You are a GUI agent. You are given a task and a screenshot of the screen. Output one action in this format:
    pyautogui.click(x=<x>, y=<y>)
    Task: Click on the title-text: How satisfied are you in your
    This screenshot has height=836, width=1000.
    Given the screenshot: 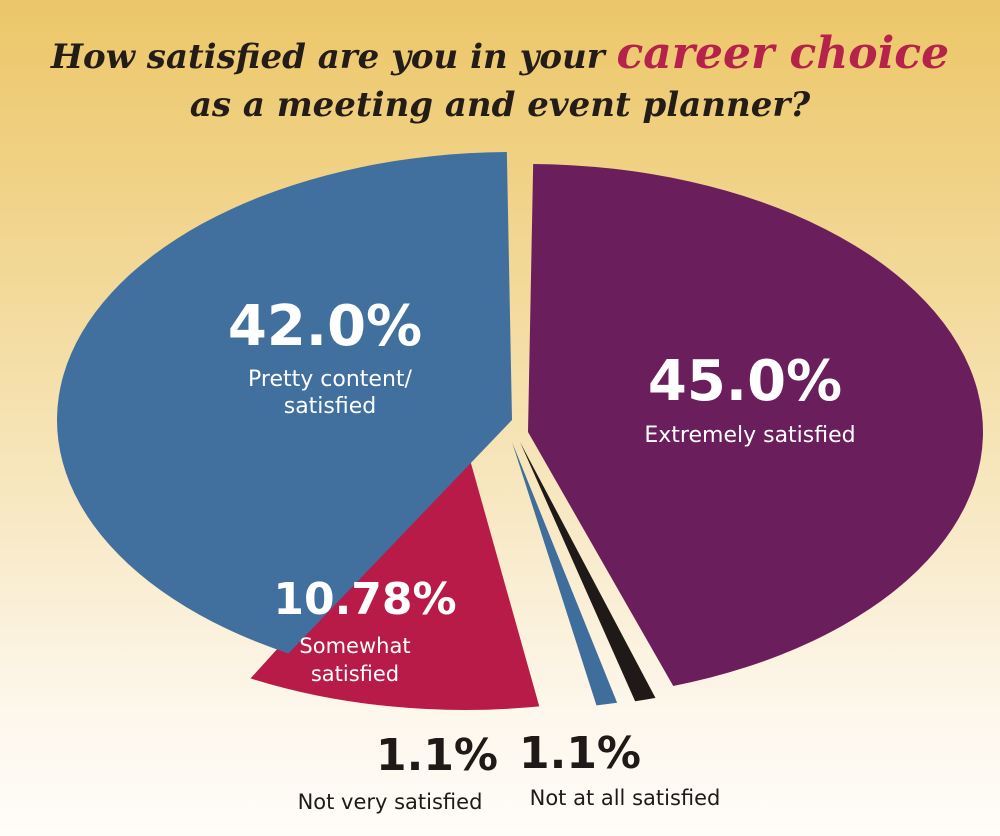 What is the action you would take?
    pyautogui.click(x=327, y=57)
    